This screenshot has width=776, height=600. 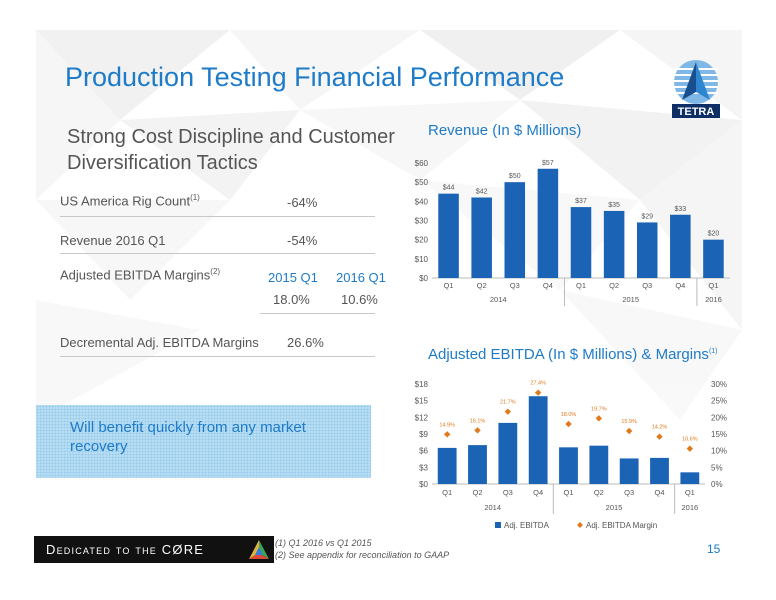 I want to click on metric-ebitda-text: Adjusted EBITDA Margins, so click(x=135, y=275).